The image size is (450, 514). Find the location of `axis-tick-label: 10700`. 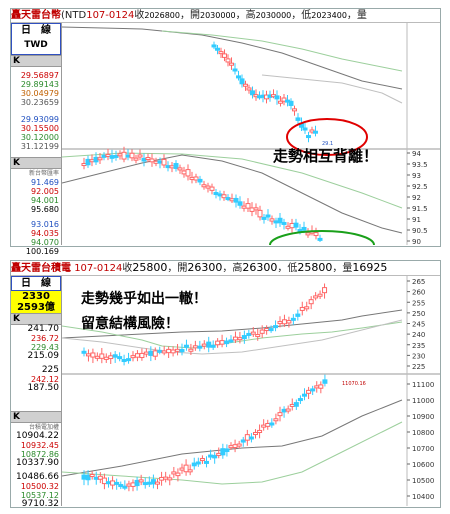

axis-tick-label: 10700 is located at coordinates (423, 449).